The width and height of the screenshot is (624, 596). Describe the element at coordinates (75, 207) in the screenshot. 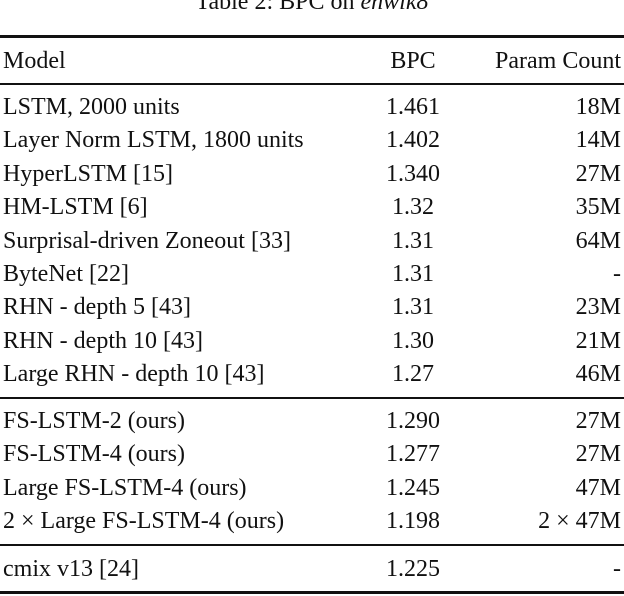

I see `model: HM-LSTM [6]` at that location.